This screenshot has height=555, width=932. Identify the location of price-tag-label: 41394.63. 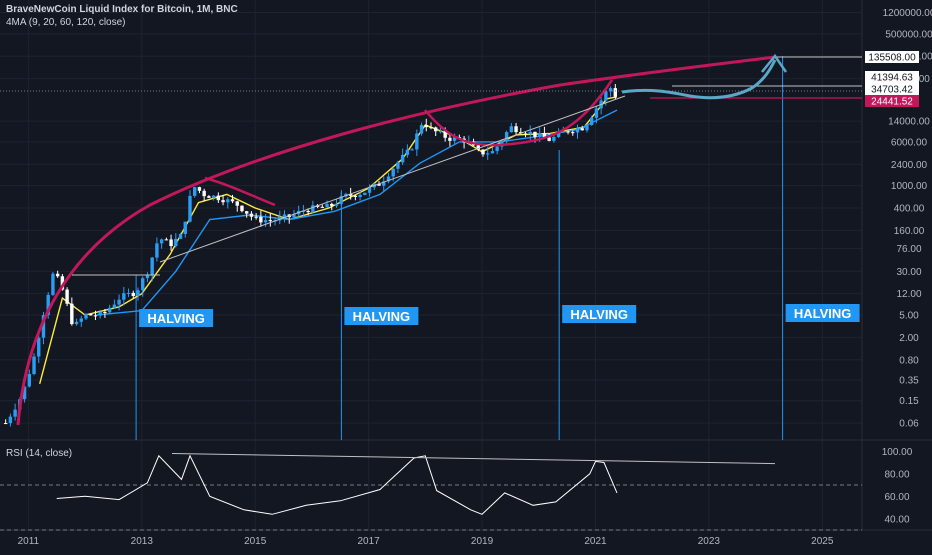
(892, 78).